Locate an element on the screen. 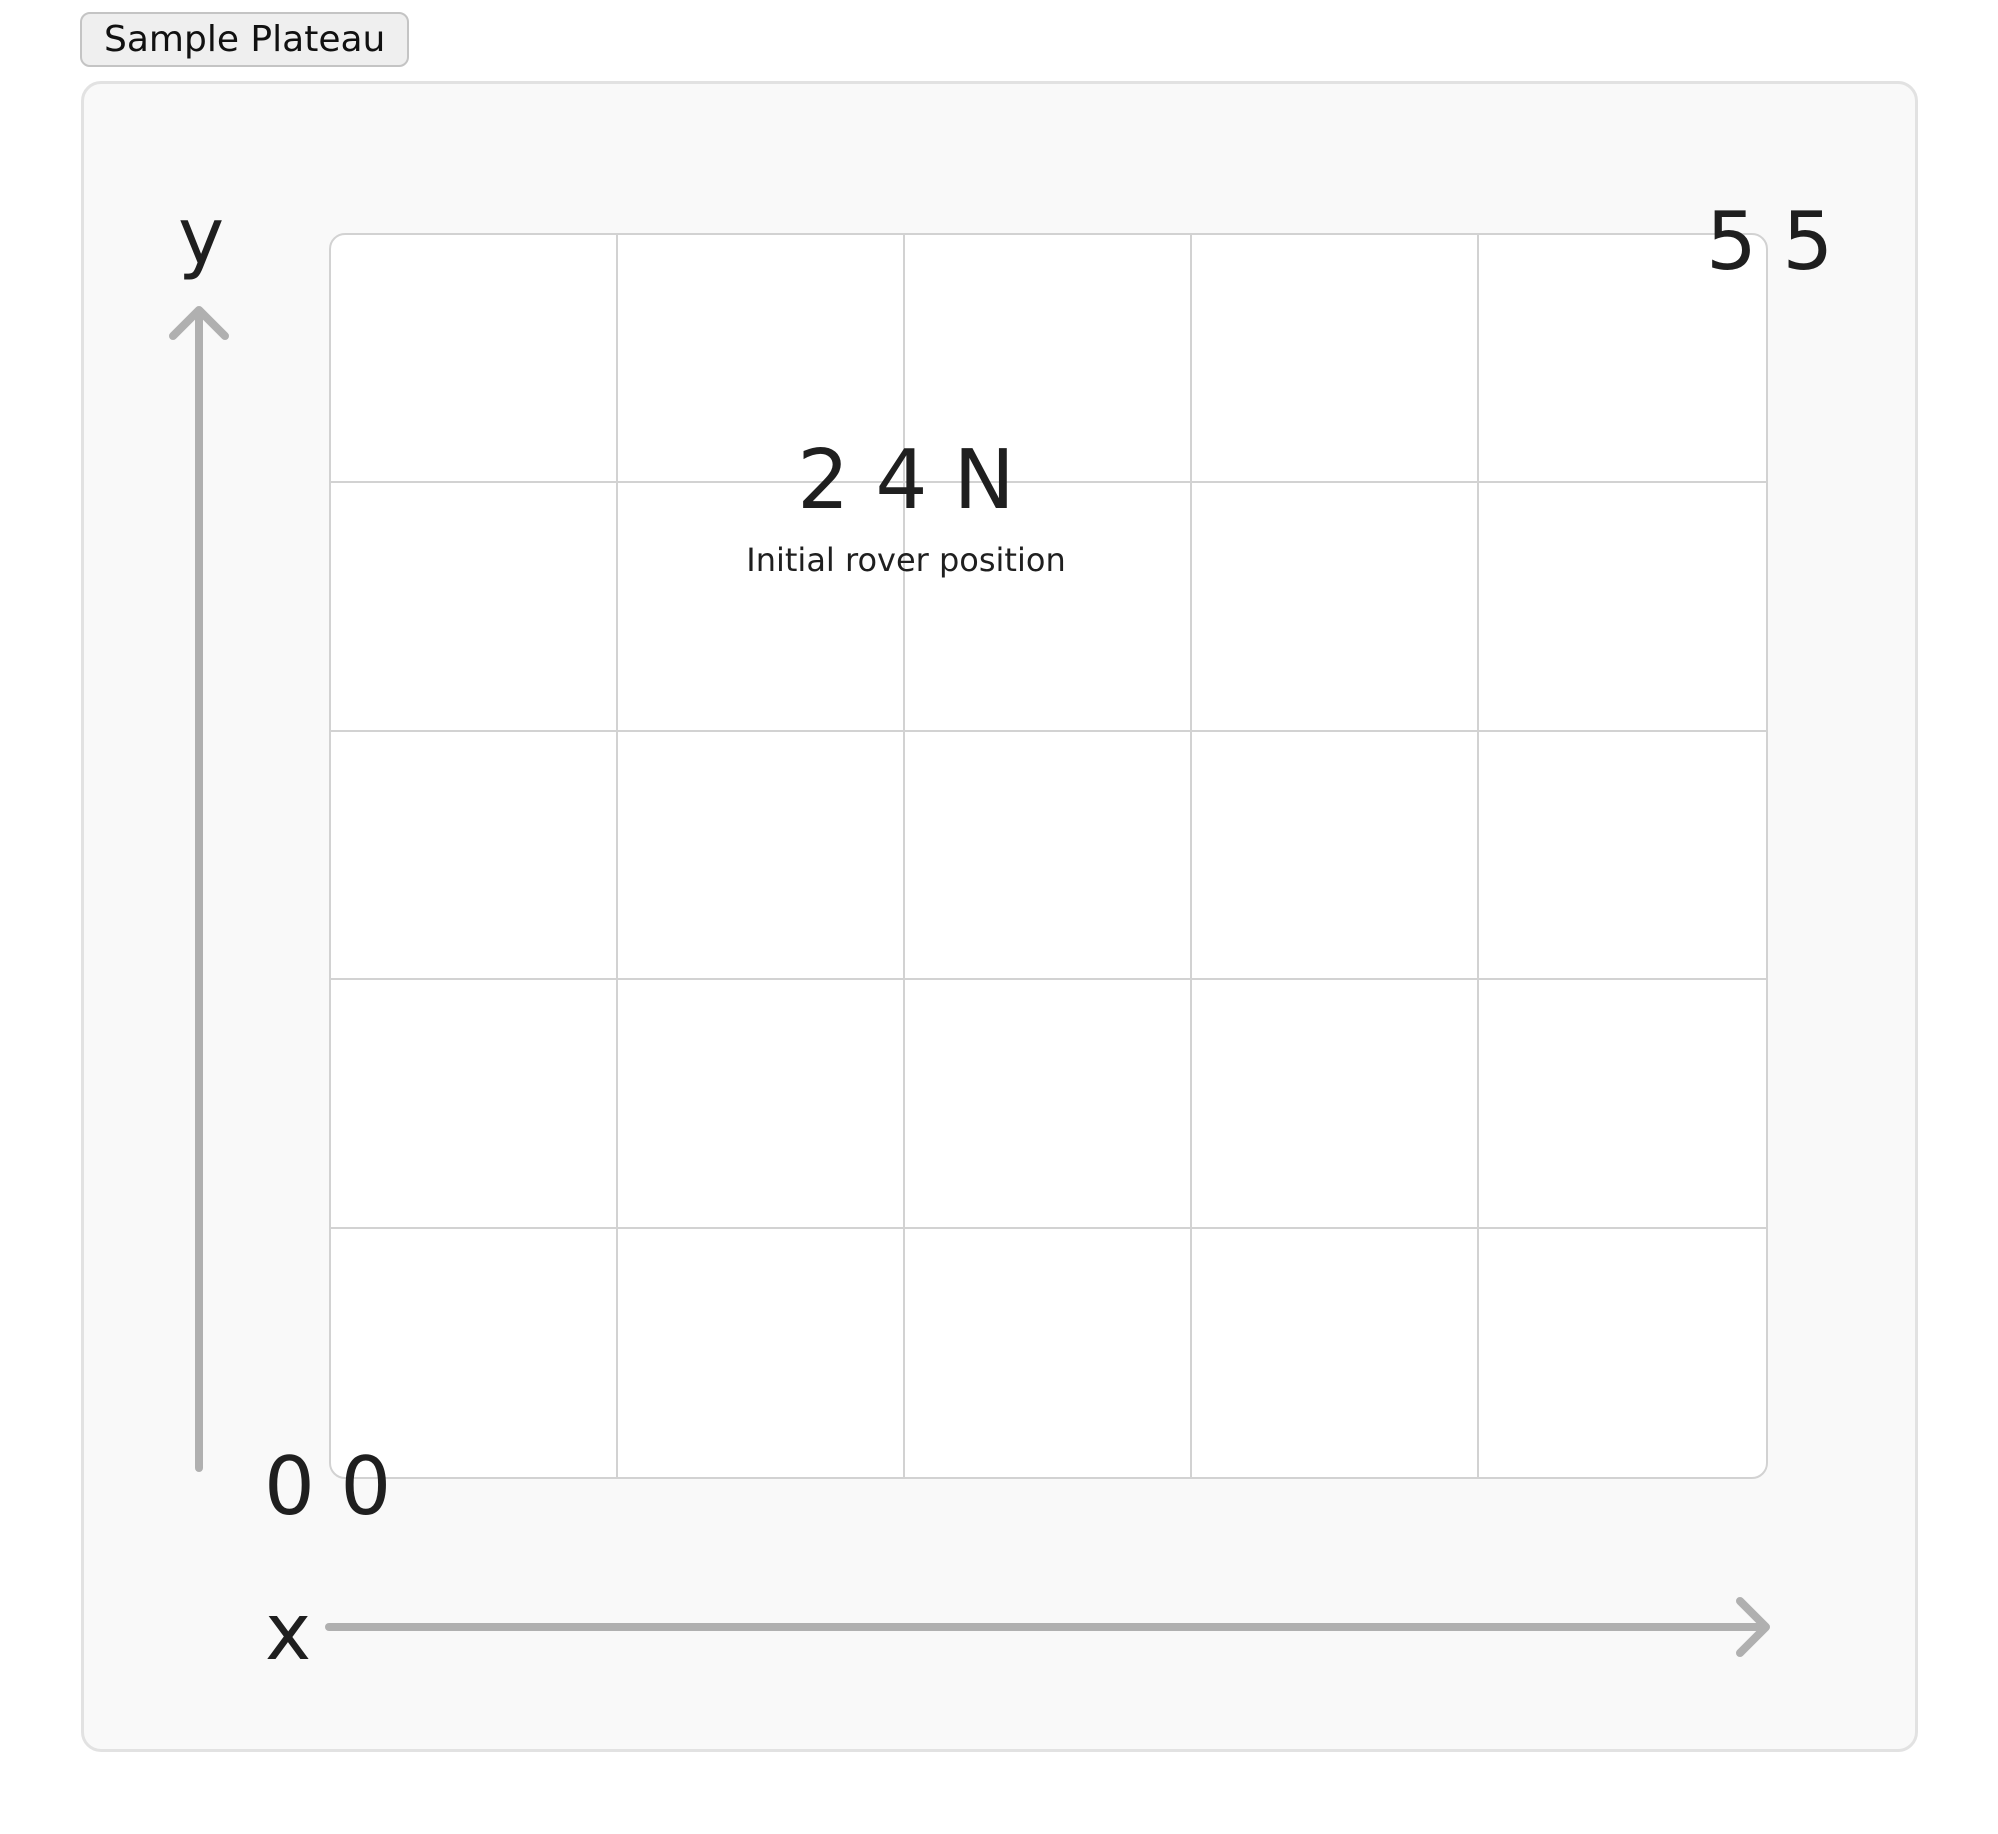 The image size is (1998, 1834). rover-marker: 2 4 N Initial rover position is located at coordinates (906, 506).